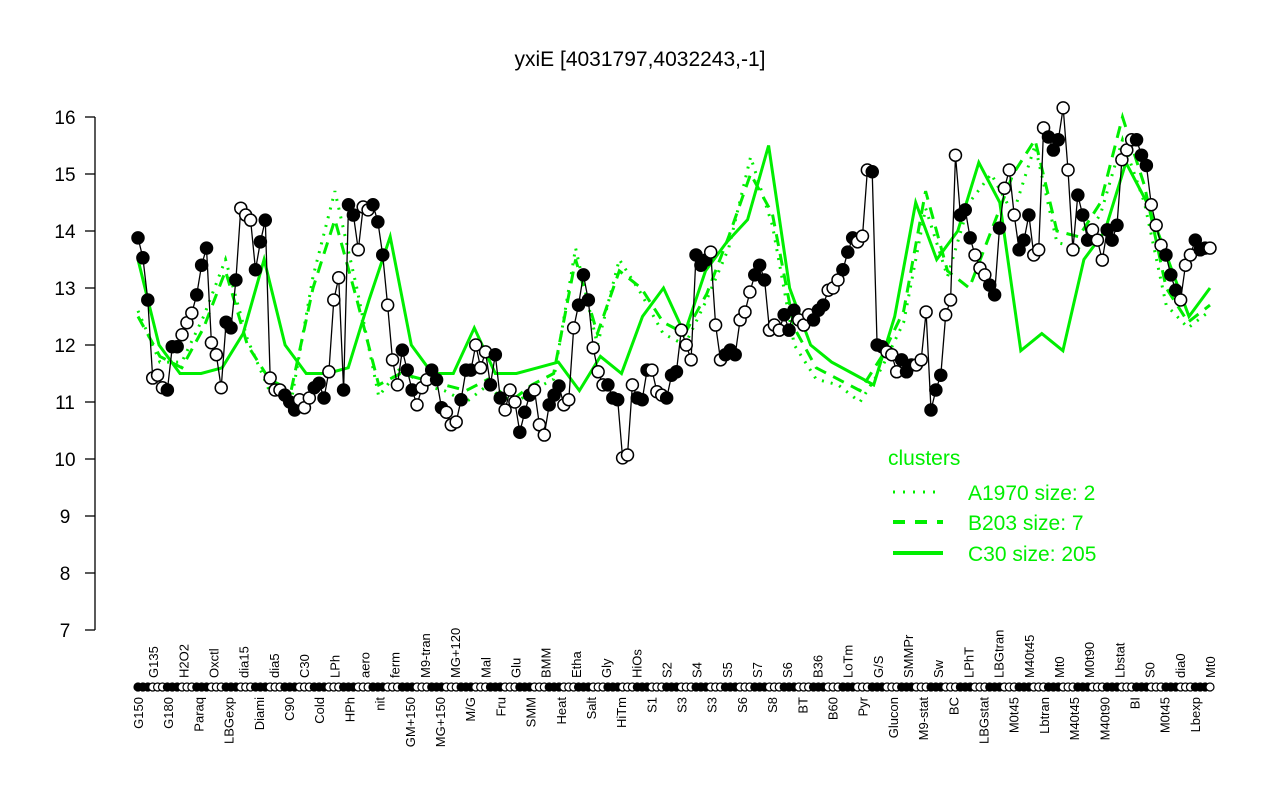  I want to click on legend-entry-a1970: A1970 size: 2, so click(1031, 493).